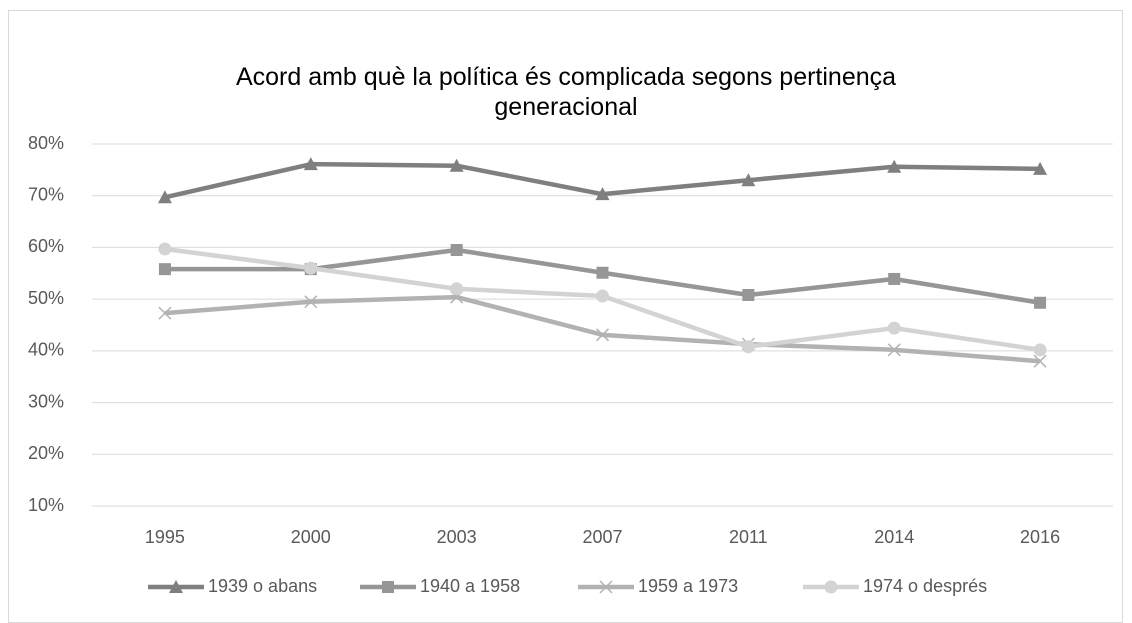  What do you see at coordinates (46, 350) in the screenshot?
I see `y-tick-label: 40%` at bounding box center [46, 350].